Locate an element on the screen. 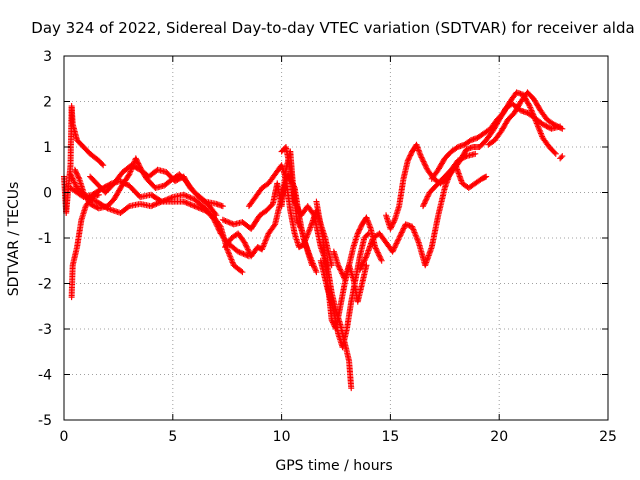 The height and width of the screenshot is (480, 640). y-tick-label: -1 is located at coordinates (45, 239).